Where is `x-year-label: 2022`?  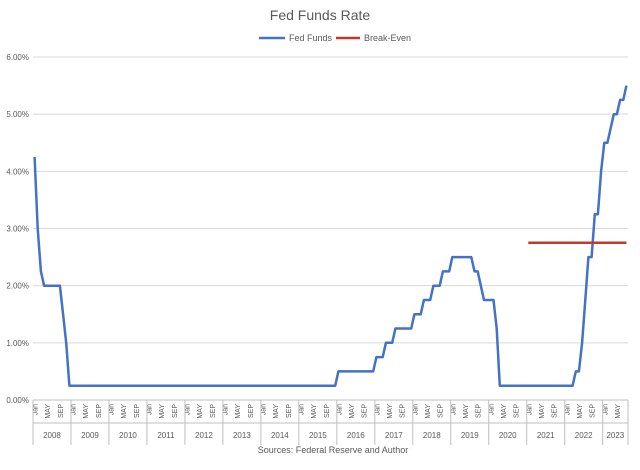 x-year-label: 2022 is located at coordinates (584, 435).